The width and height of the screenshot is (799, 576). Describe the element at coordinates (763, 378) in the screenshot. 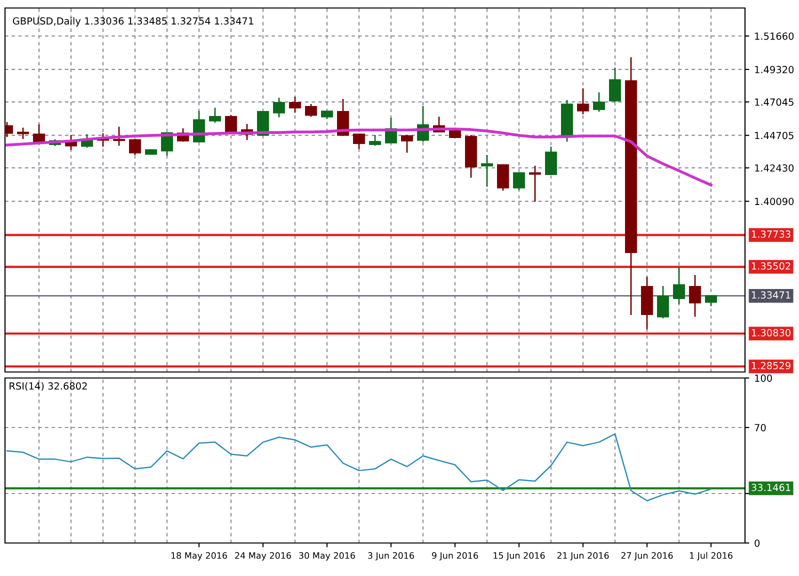

I see `y-tick-label: 100` at that location.